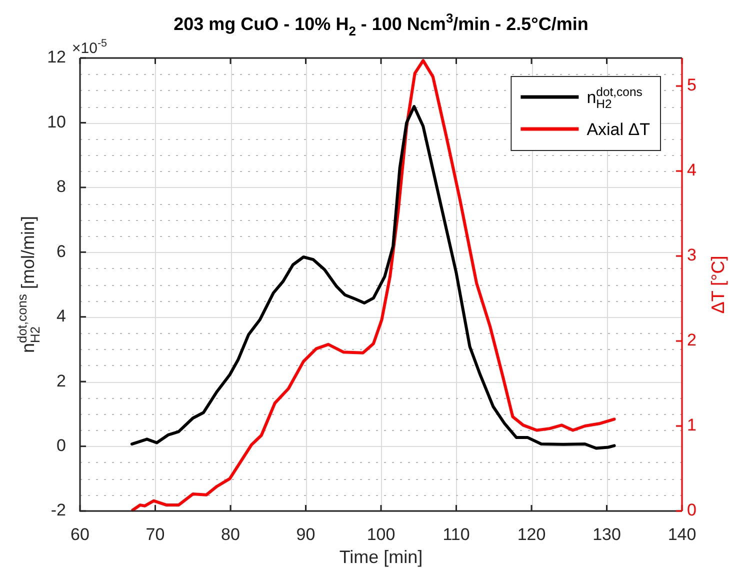 This screenshot has width=729, height=569. What do you see at coordinates (61, 445) in the screenshot?
I see `y-tick-label: 0` at bounding box center [61, 445].